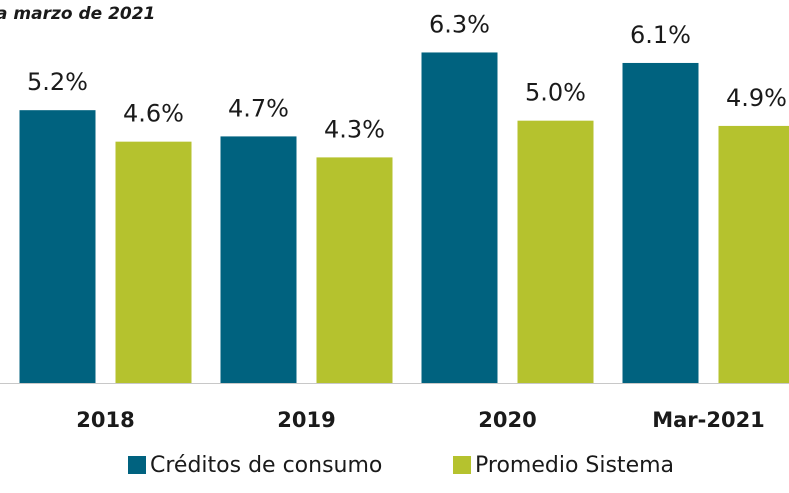 This screenshot has width=789, height=493. What do you see at coordinates (756, 98) in the screenshot?
I see `value-label: 4.9%` at bounding box center [756, 98].